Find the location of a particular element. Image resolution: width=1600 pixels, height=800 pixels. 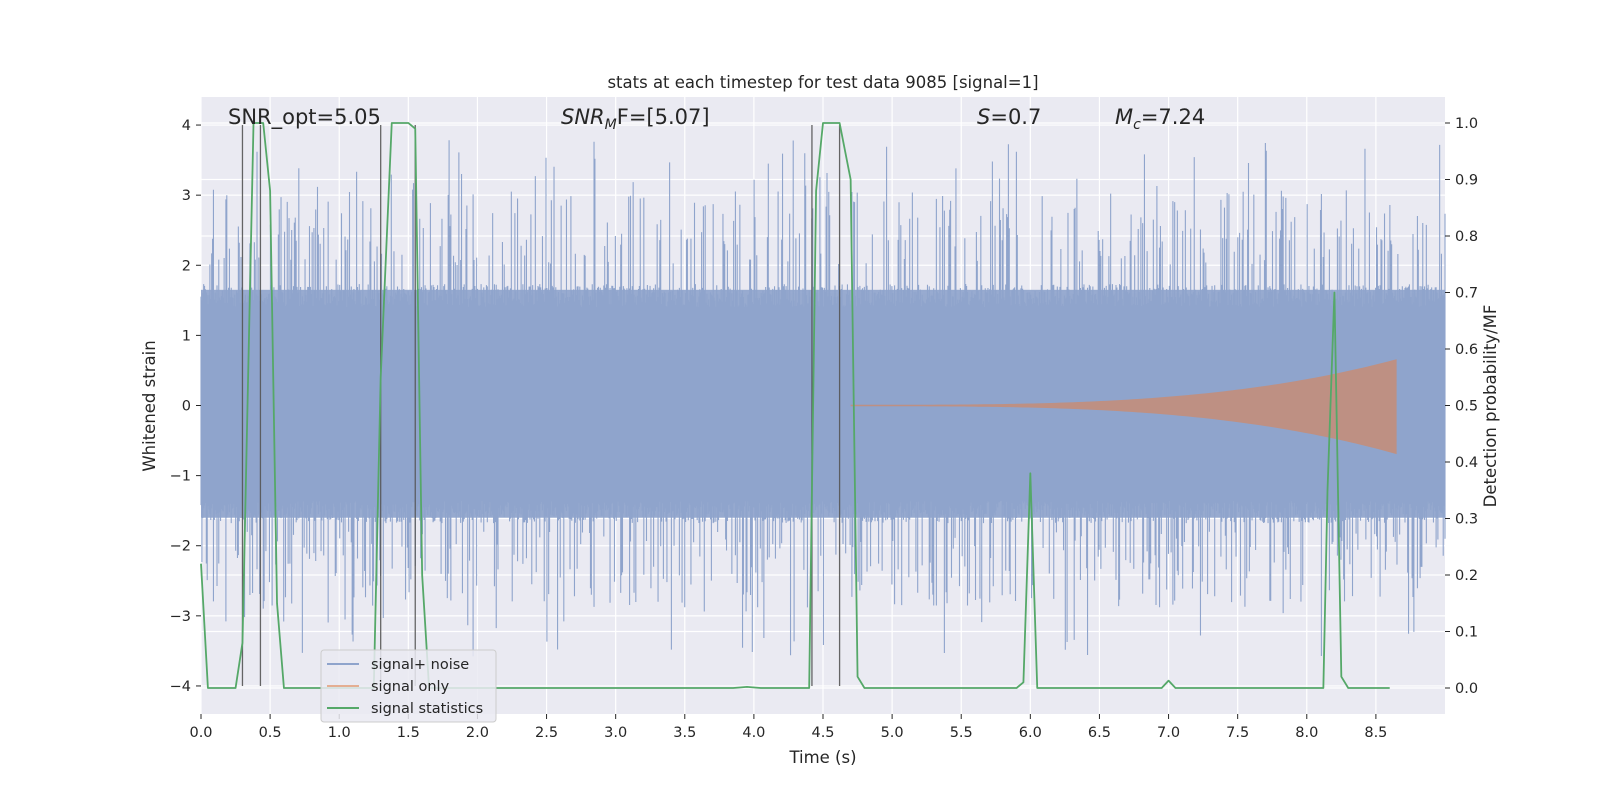

s-annotation: S=0.7 is located at coordinates (1009, 117).